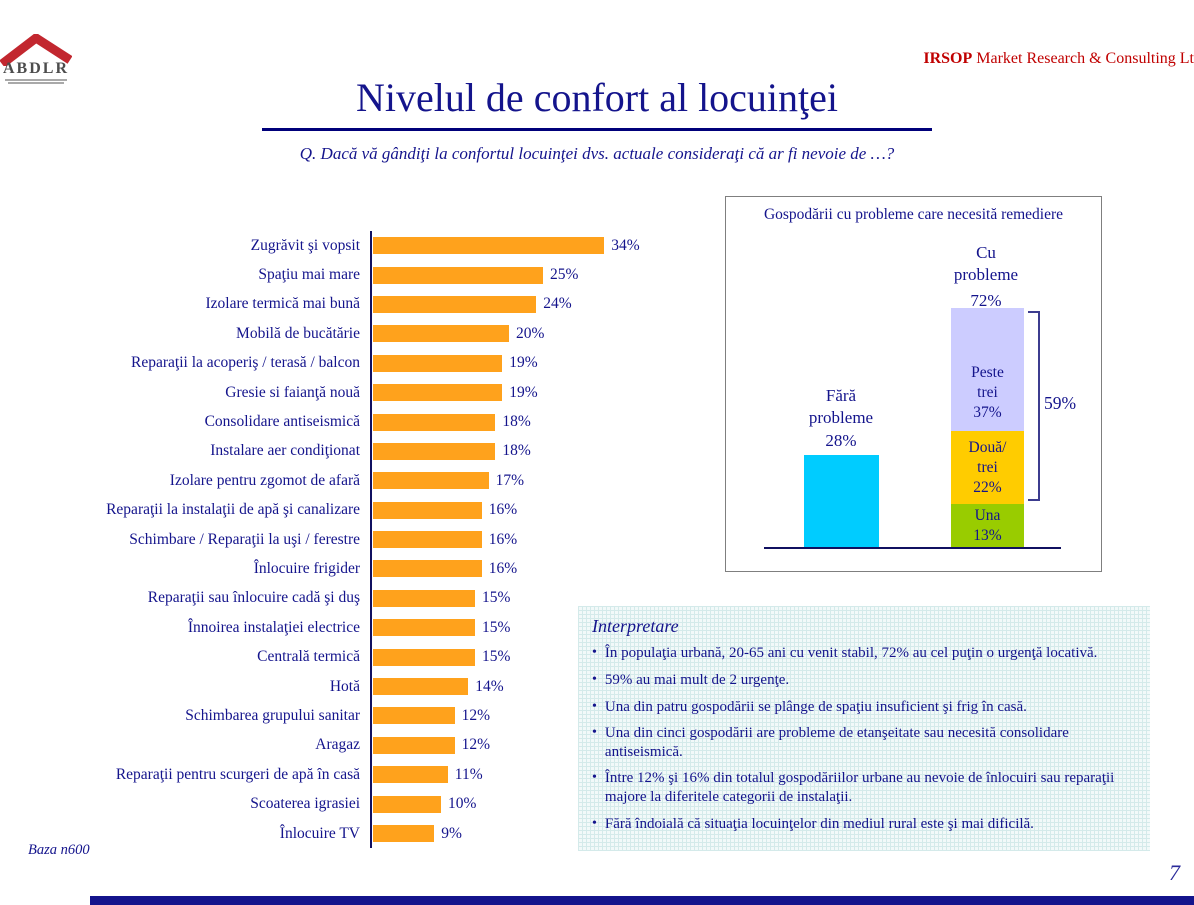 This screenshot has width=1194, height=905. I want to click on bar-category-label: Instalare aer condiţionat, so click(285, 451).